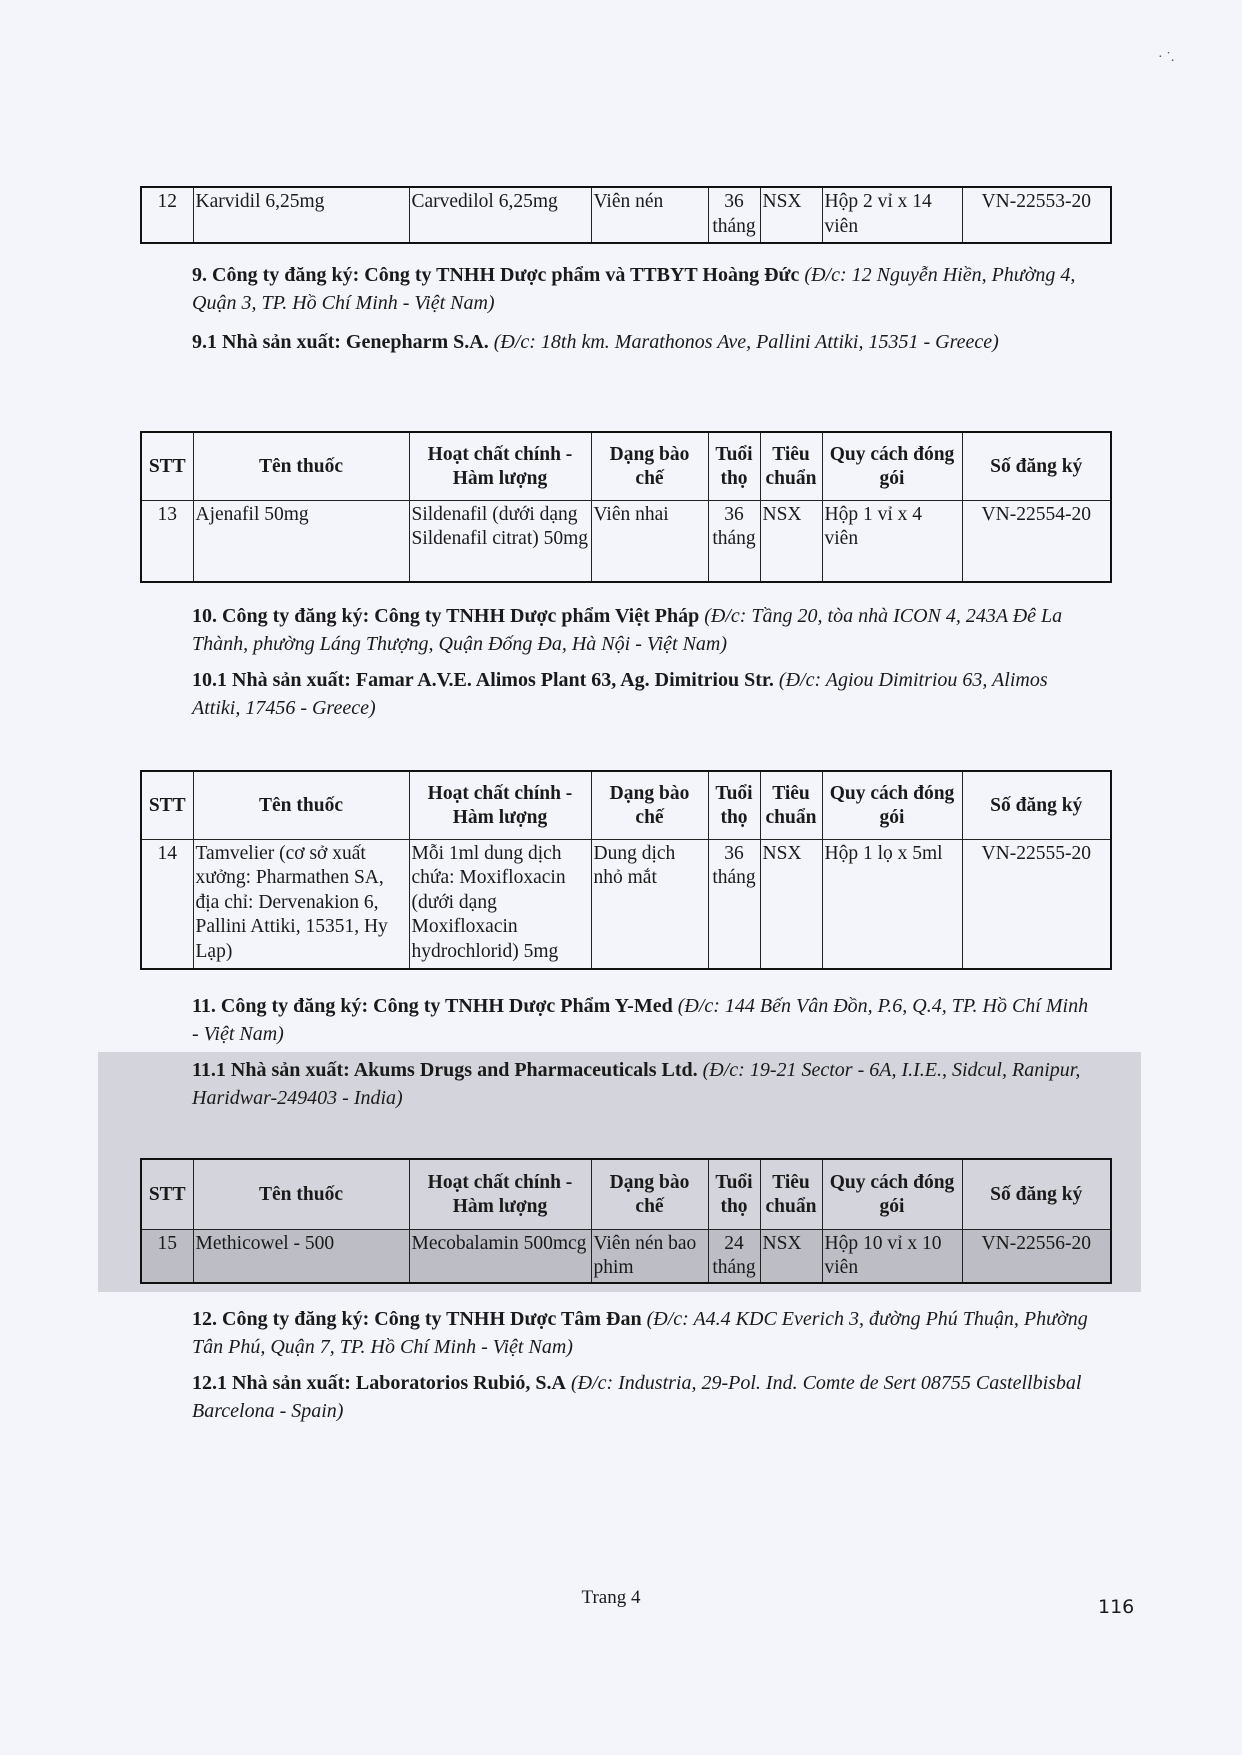  Describe the element at coordinates (167, 904) in the screenshot. I see `stt-cell: 14` at that location.